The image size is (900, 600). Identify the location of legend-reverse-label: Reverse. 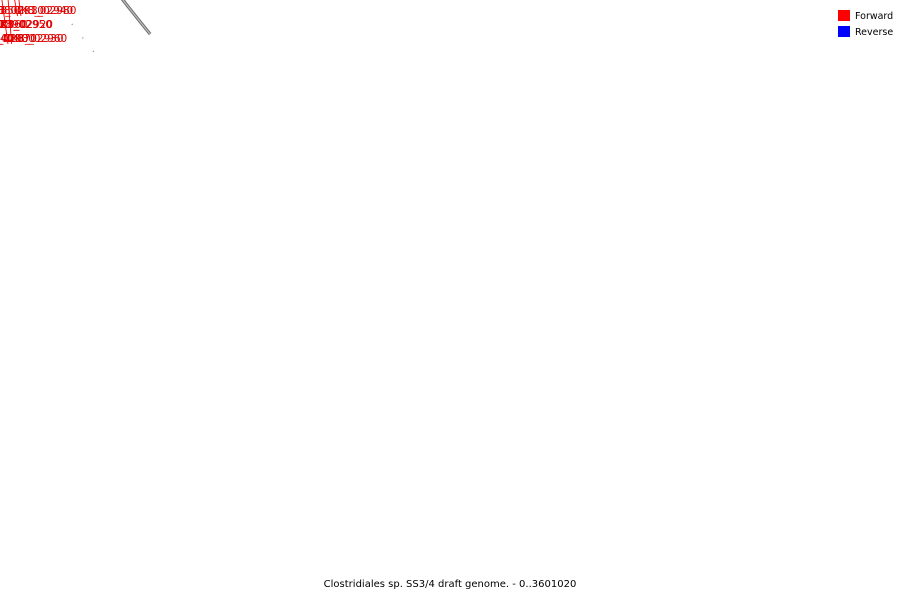
(874, 32).